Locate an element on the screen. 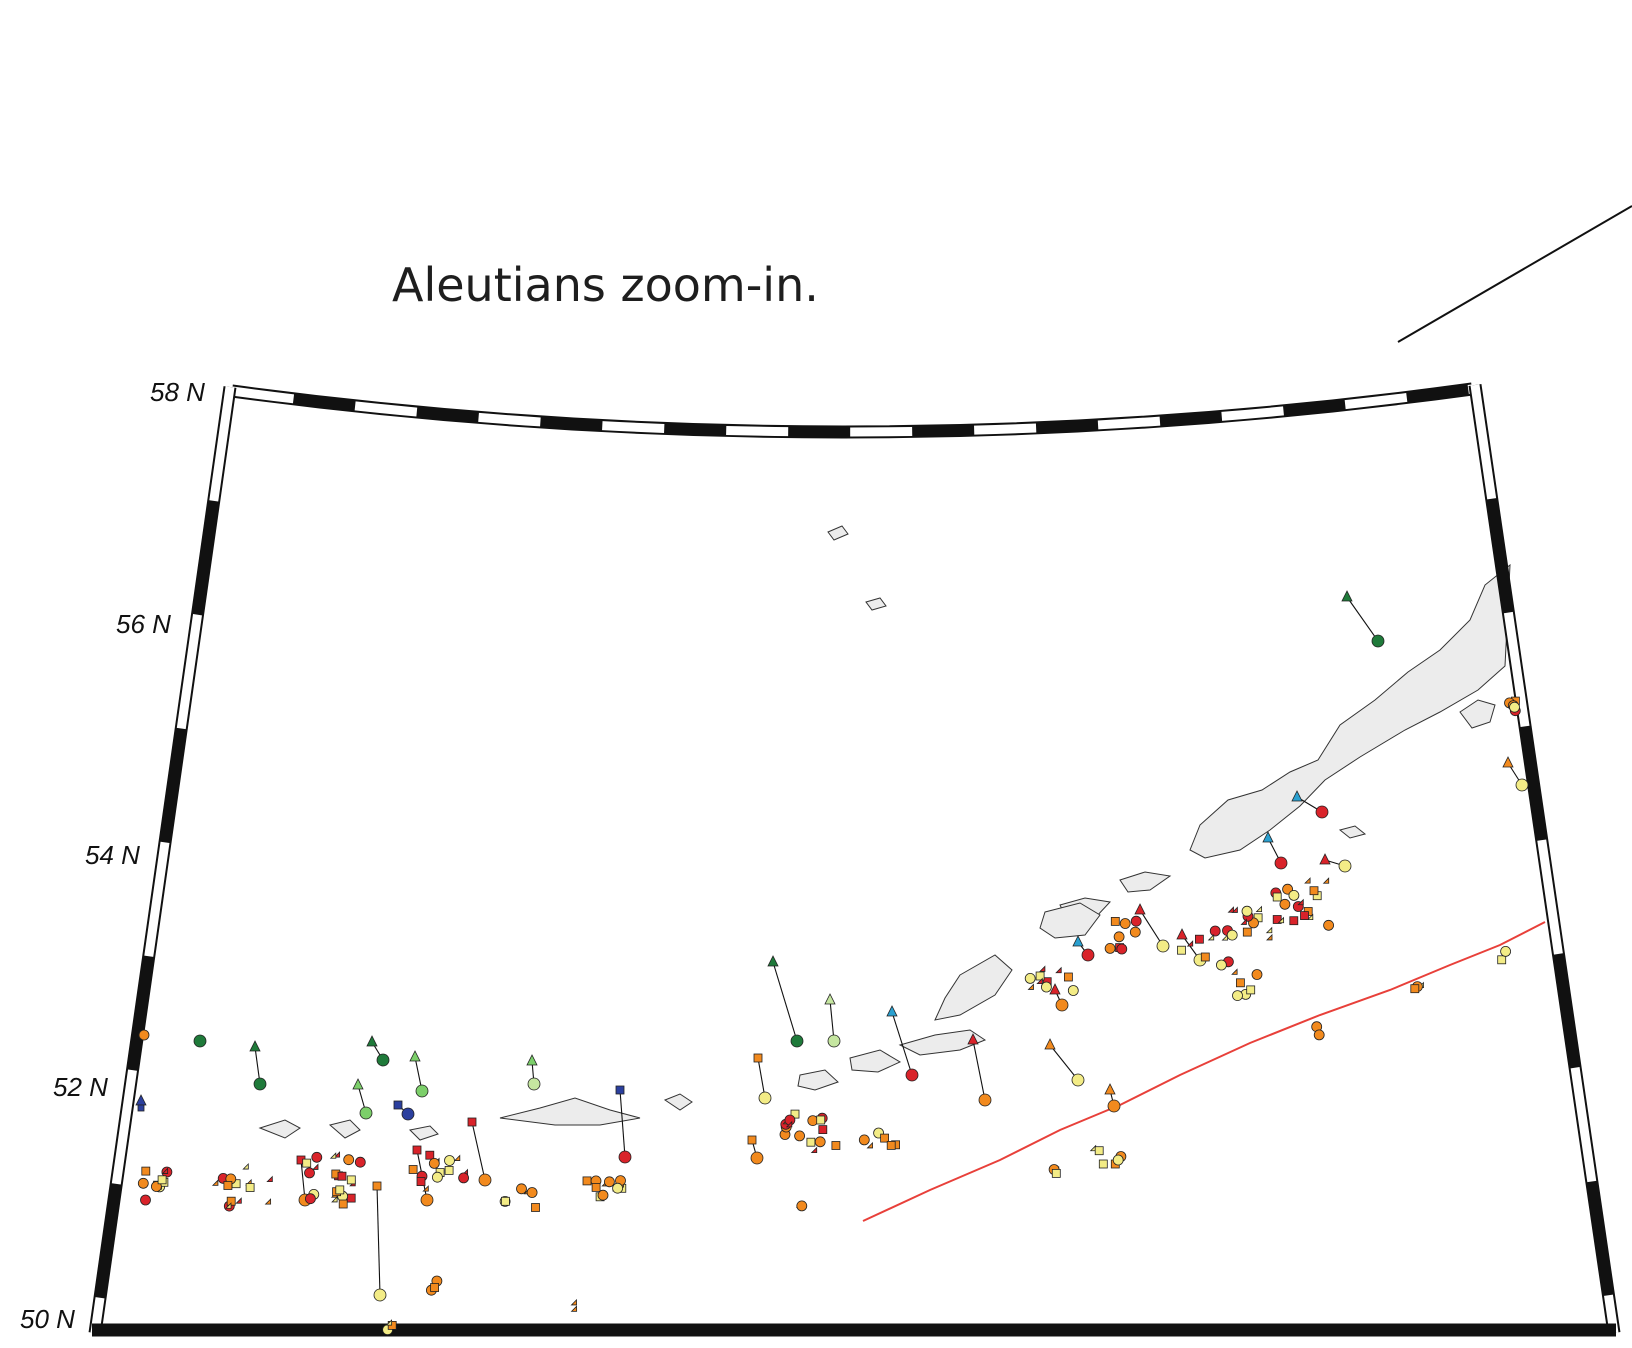 Image resolution: width=1632 pixels, height=1348 pixels. amchitka-rat-islands is located at coordinates (570, 1111).